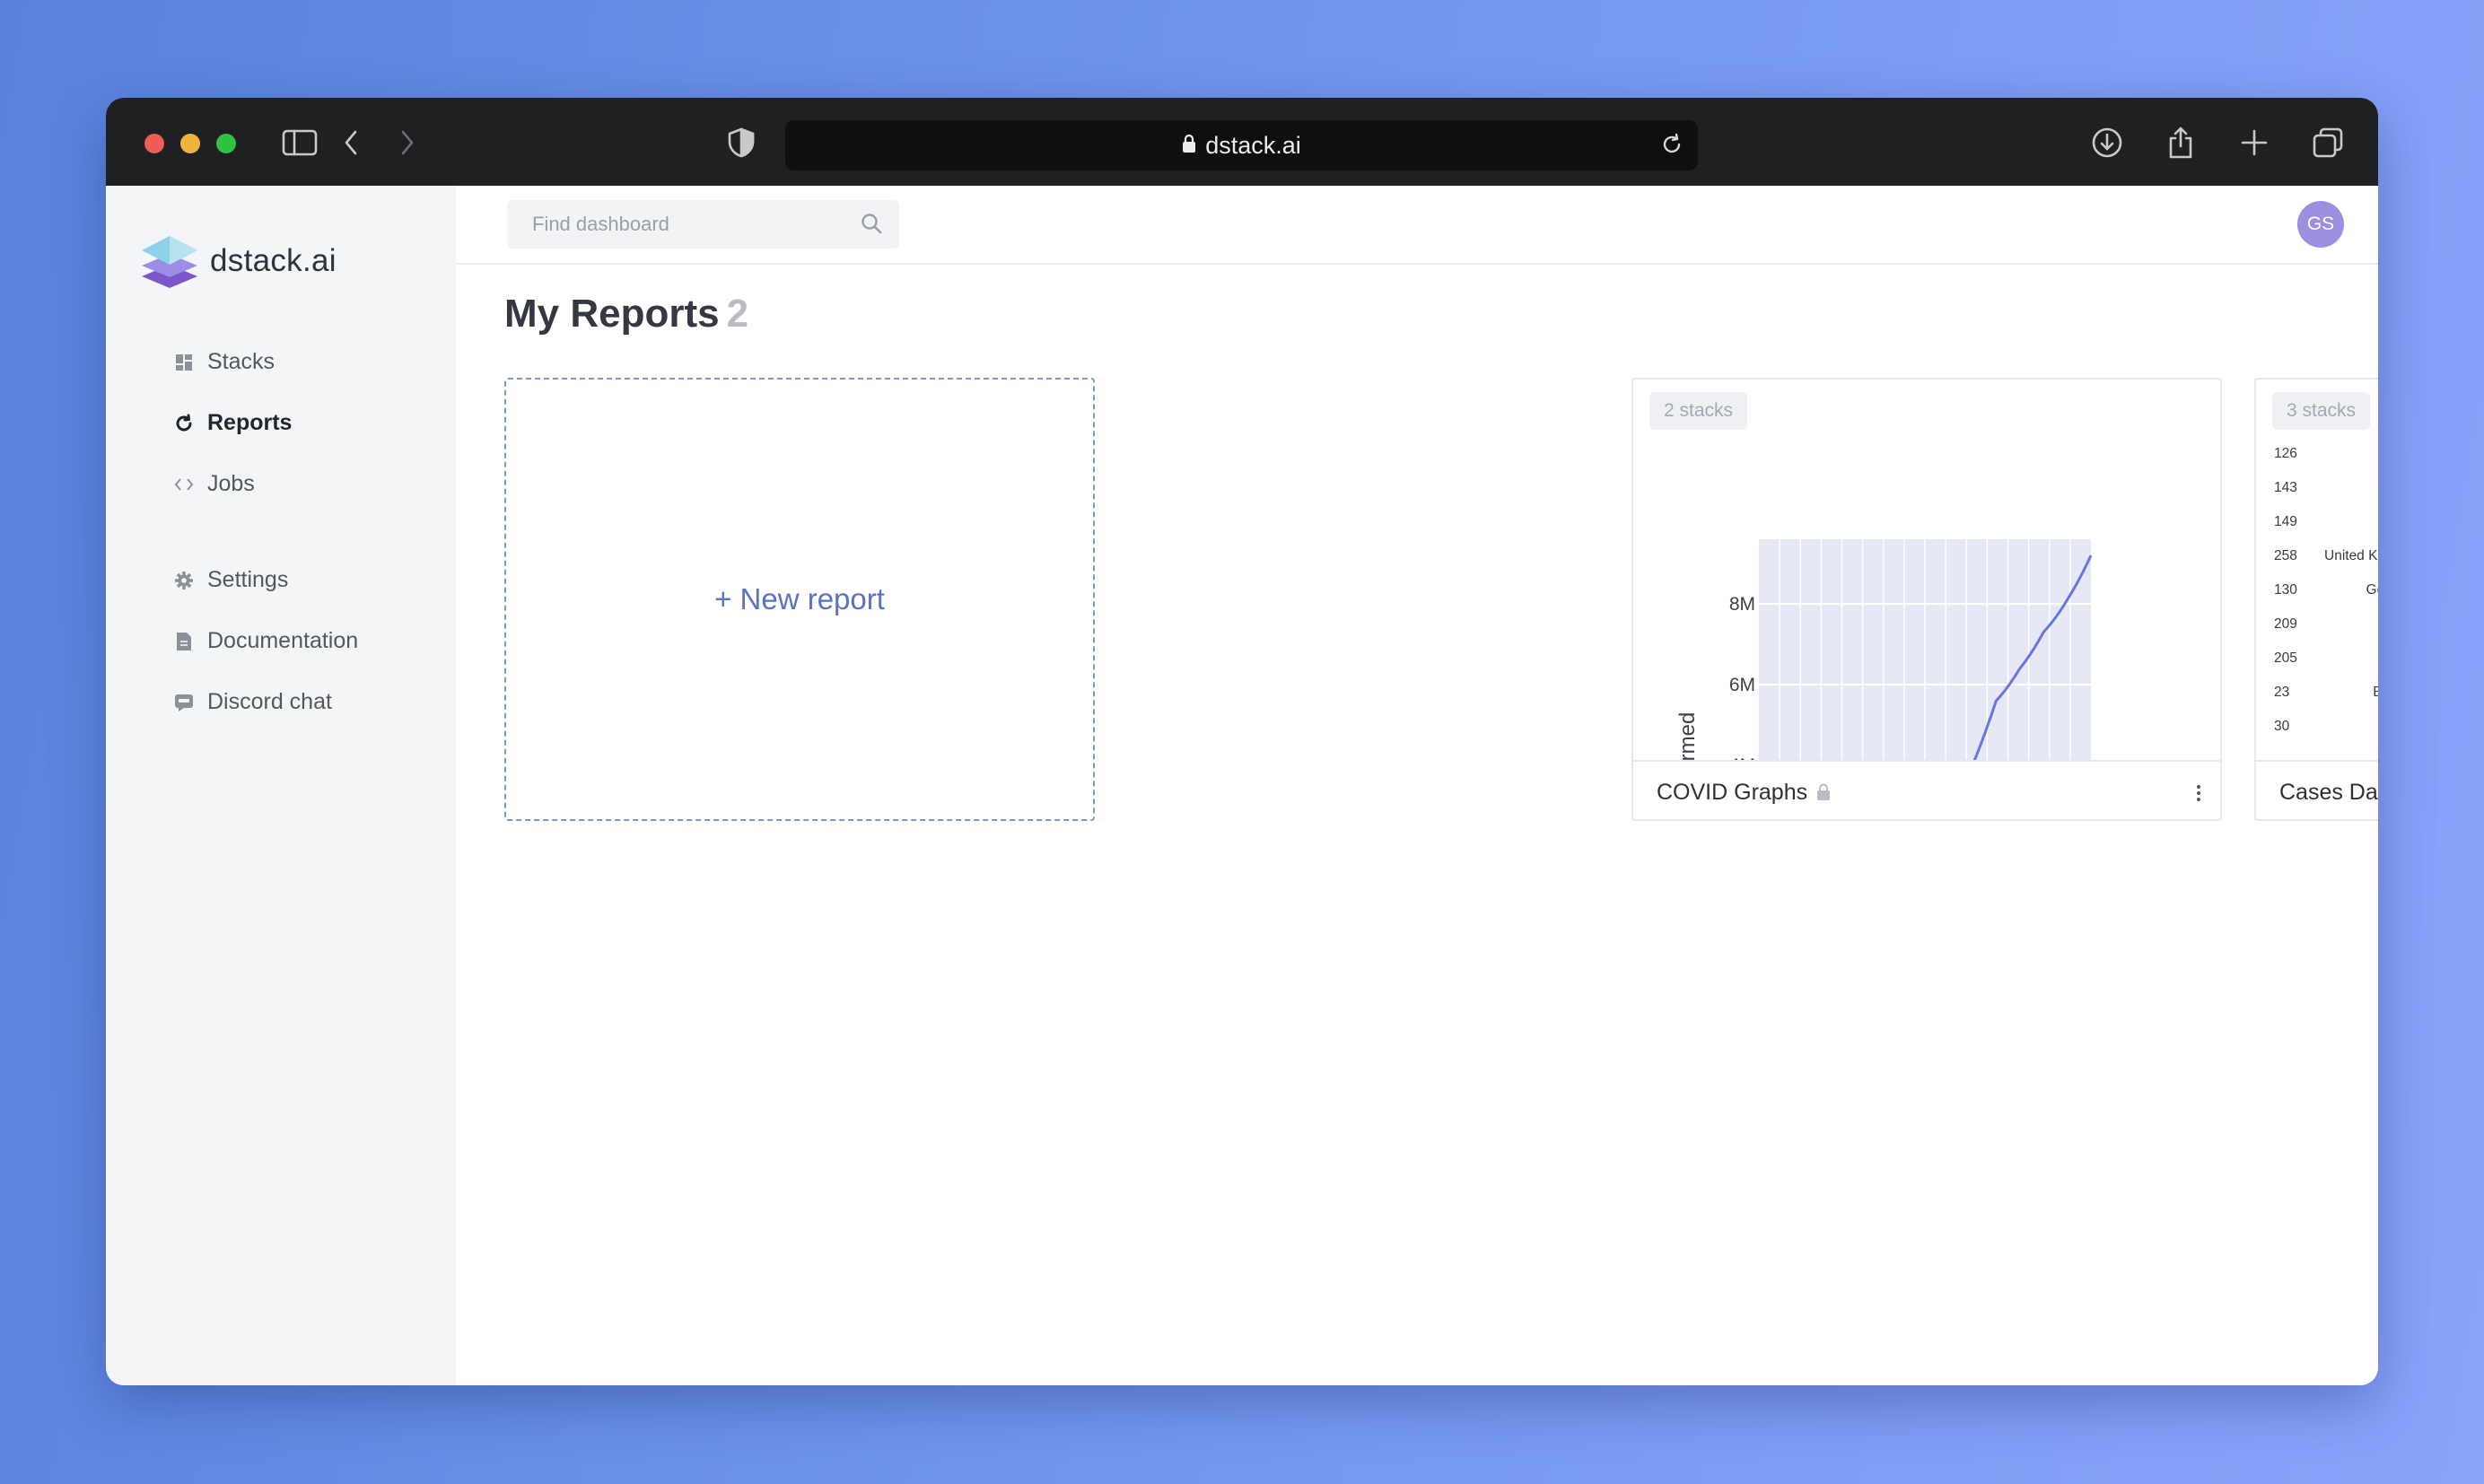 The image size is (2484, 1484). Describe the element at coordinates (2180, 143) in the screenshot. I see `share-icon` at that location.